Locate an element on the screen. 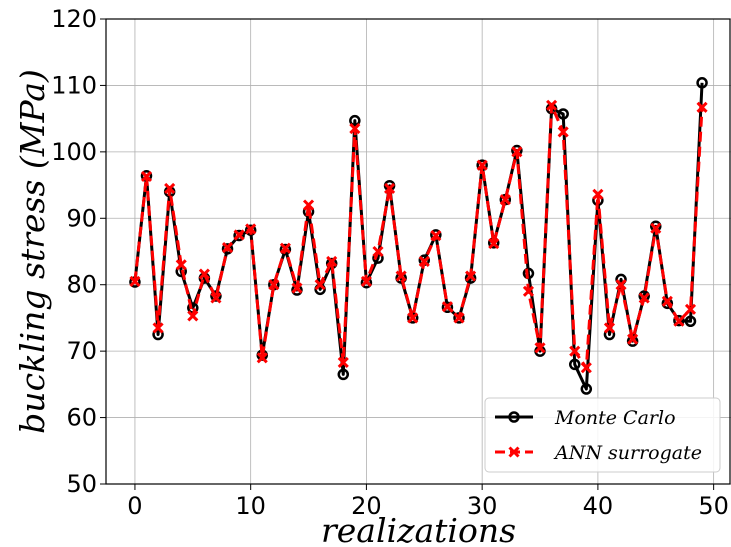  legend-entry: ANN surrogate is located at coordinates (598, 453).